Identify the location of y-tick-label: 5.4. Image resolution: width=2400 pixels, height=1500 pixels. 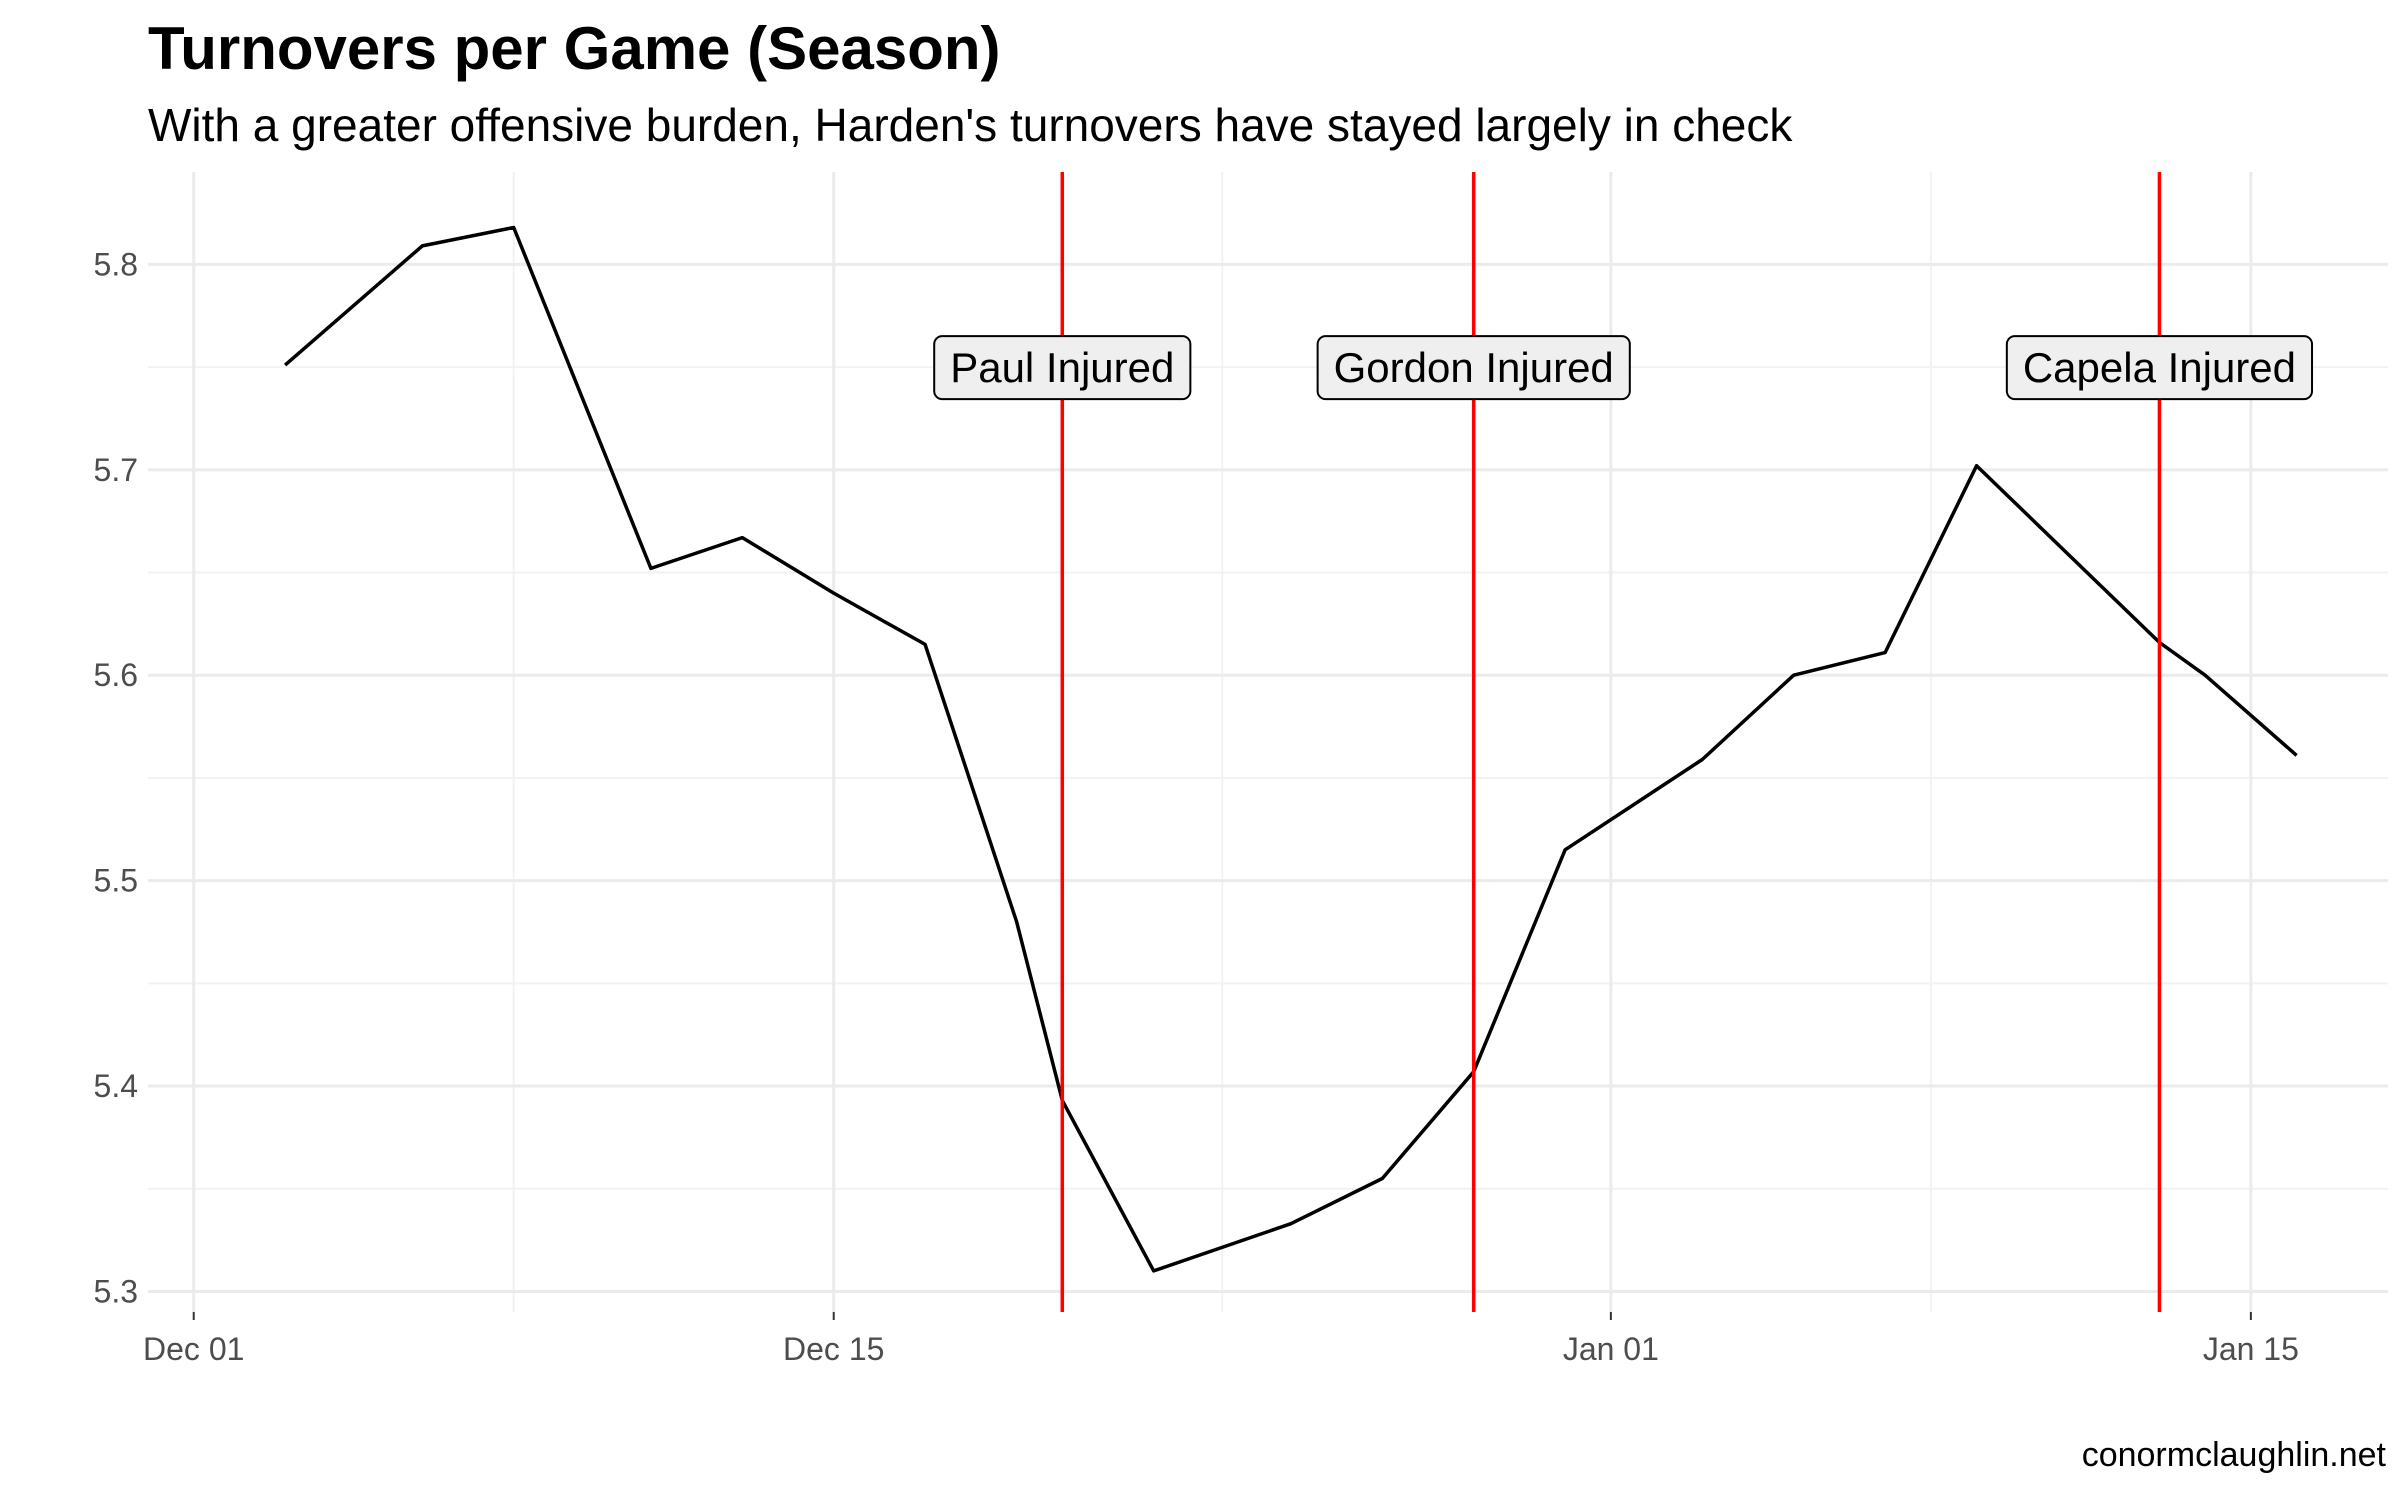
(116, 1086).